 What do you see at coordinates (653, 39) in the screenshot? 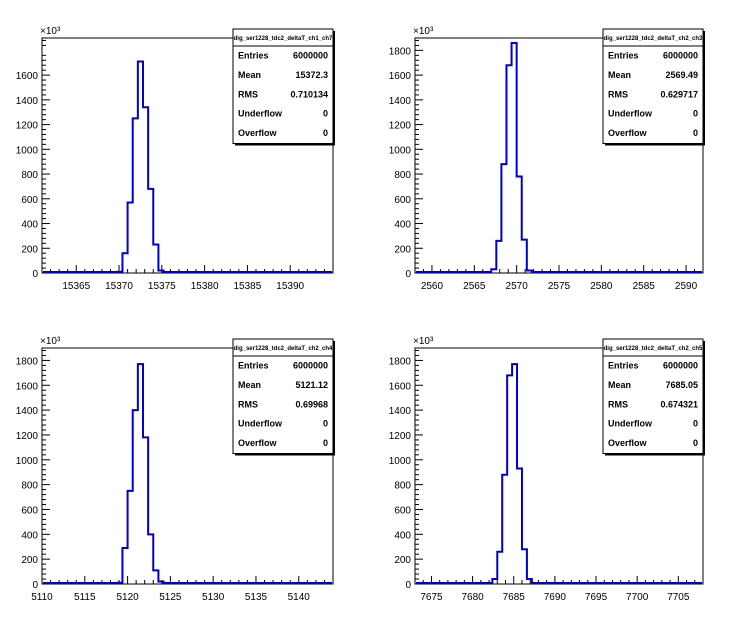
I see `histogram-title: dig_ser1228_tdc2_deltaT_ch2_ch3` at bounding box center [653, 39].